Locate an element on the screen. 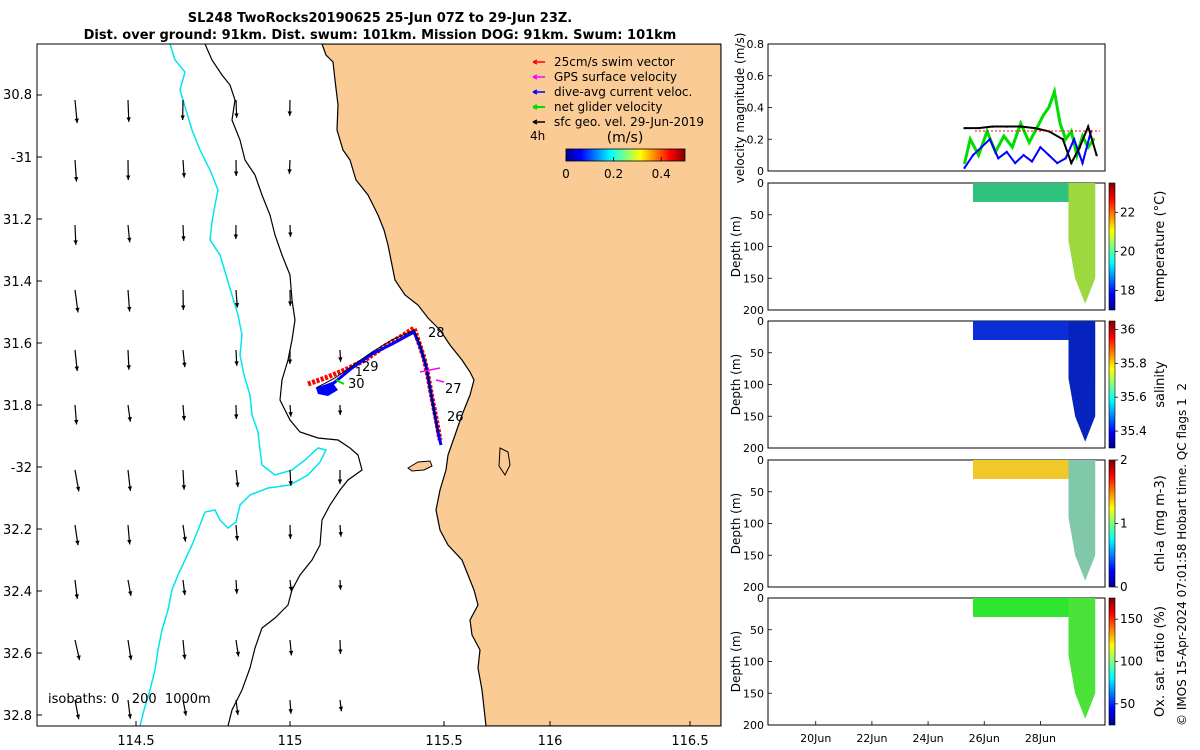  cbar-label: salinity is located at coordinates (1160, 384).